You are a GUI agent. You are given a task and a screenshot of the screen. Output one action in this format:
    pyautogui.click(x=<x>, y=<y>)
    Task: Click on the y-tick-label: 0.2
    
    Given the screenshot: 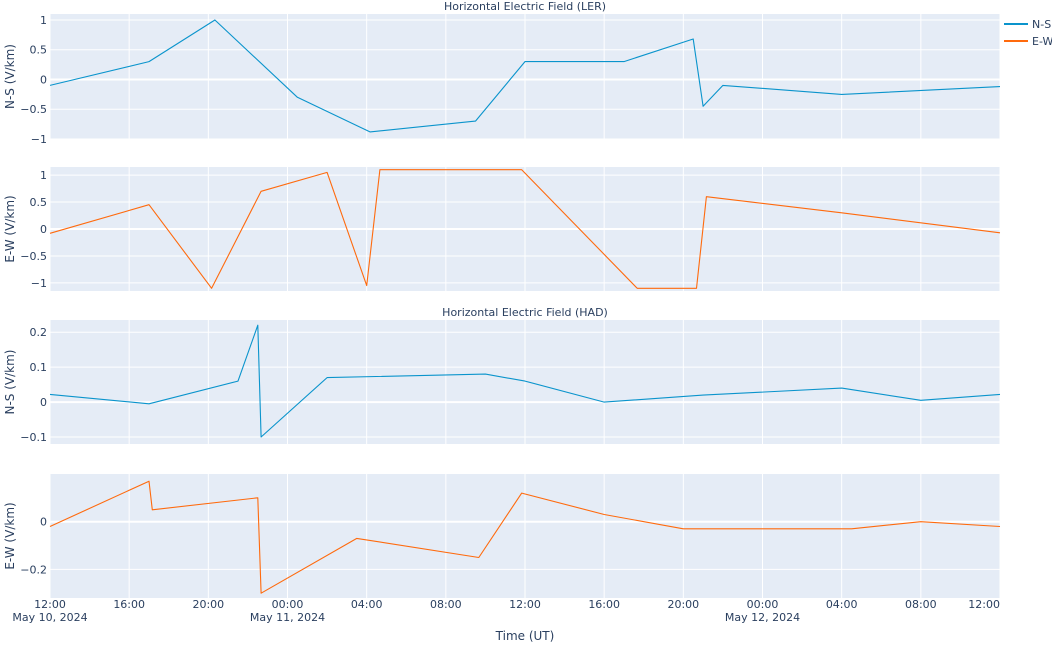 What is the action you would take?
    pyautogui.click(x=39, y=332)
    